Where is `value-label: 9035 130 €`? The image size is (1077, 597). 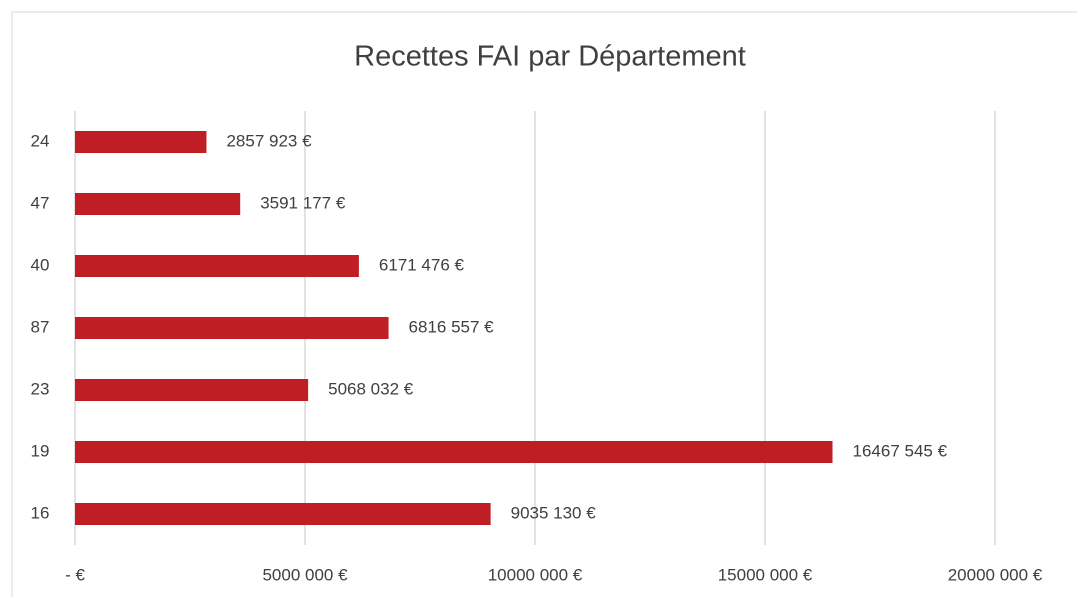 value-label: 9035 130 € is located at coordinates (554, 512).